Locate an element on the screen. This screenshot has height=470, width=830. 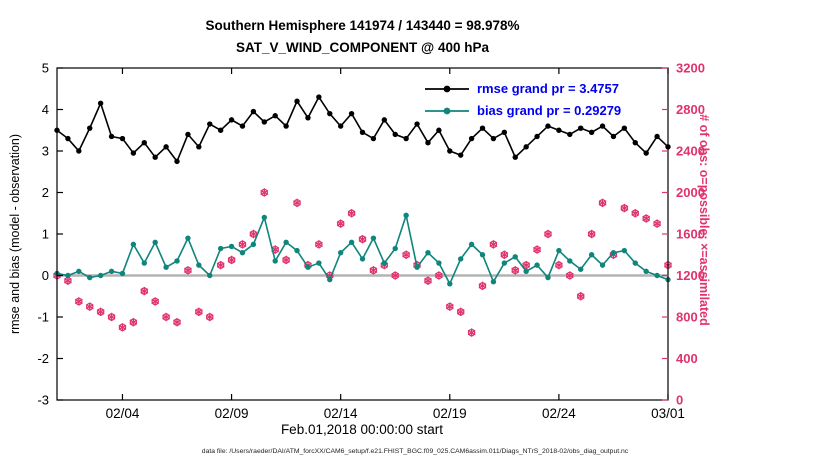
y-tick-label-left: 2 is located at coordinates (45, 192).